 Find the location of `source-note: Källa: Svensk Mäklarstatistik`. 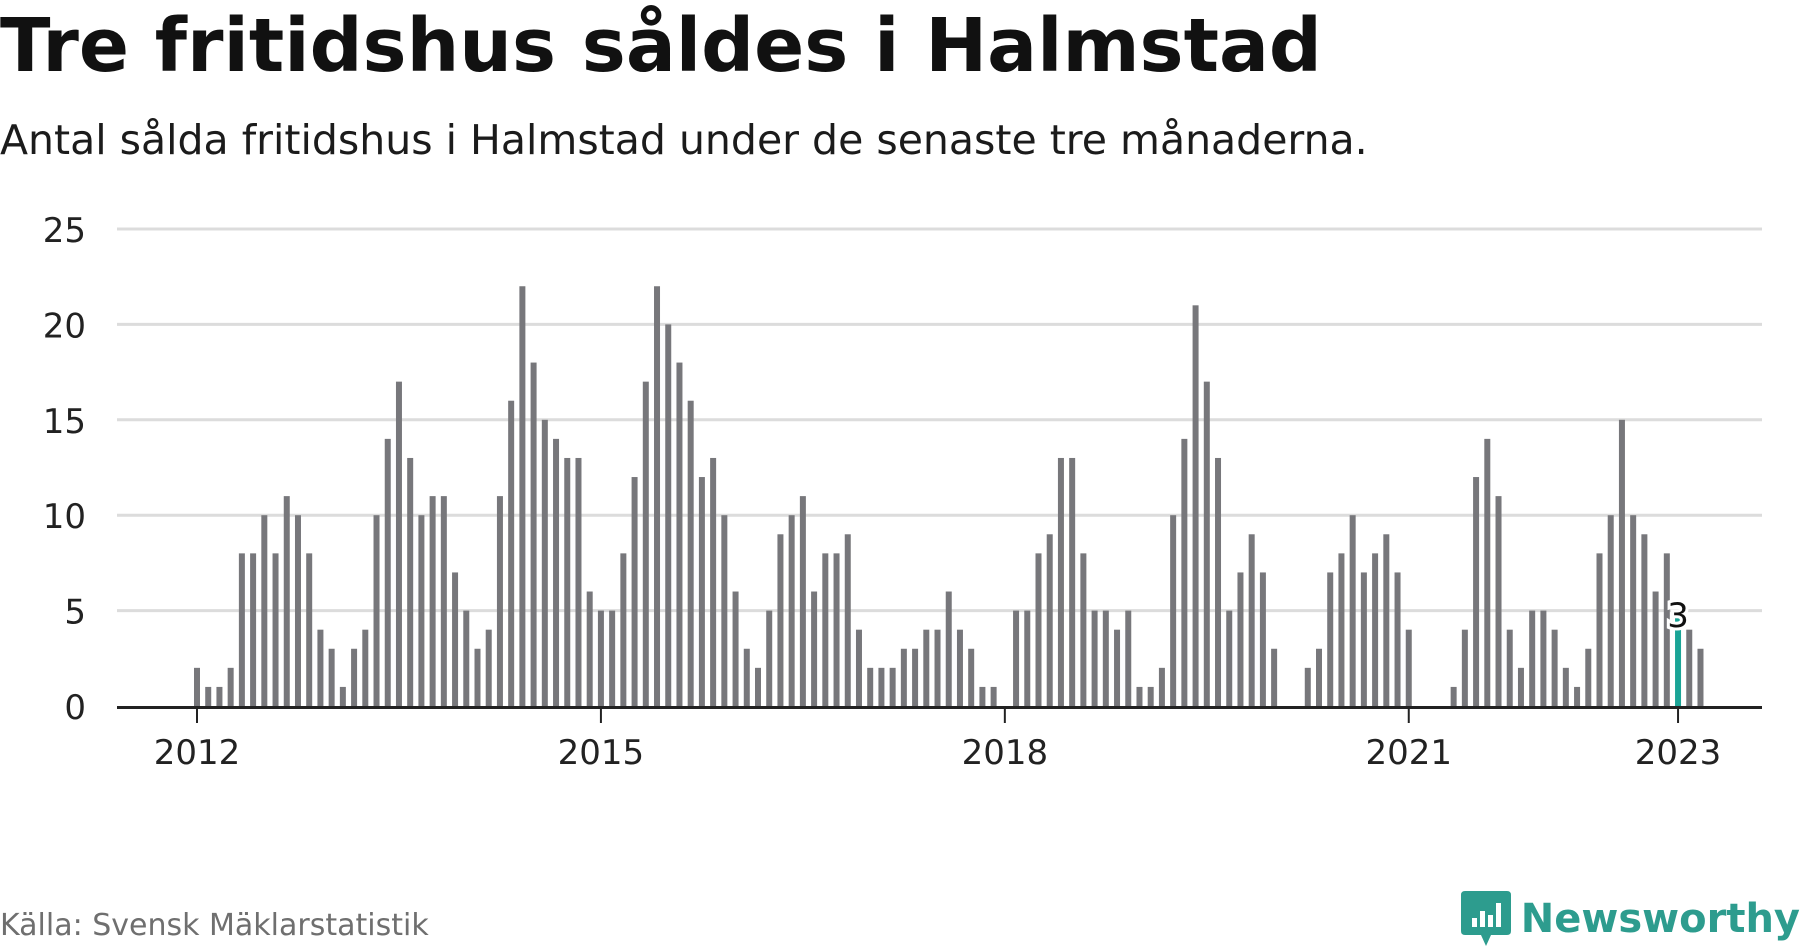

source-note: Källa: Svensk Mäklarstatistik is located at coordinates (214, 925).